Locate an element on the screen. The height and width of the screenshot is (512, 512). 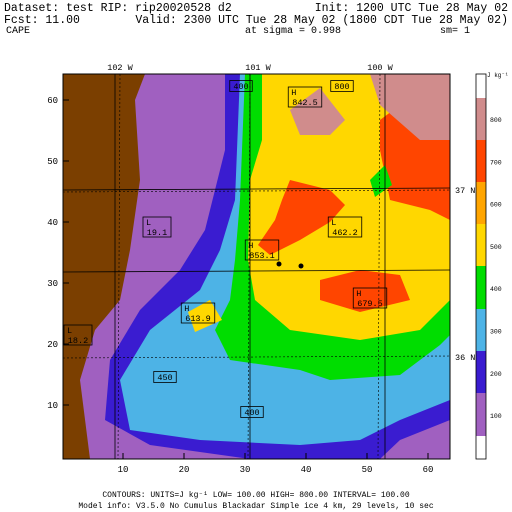
colorbar-level: 400 is located at coordinates (496, 289).